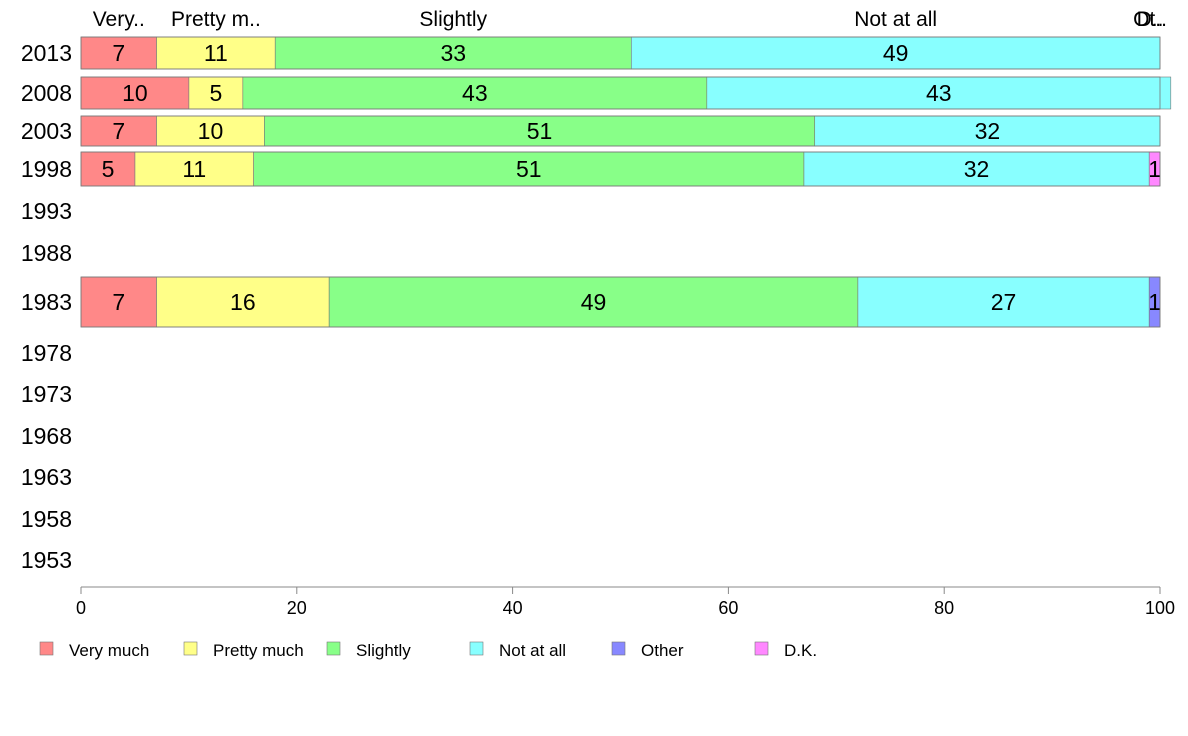 This screenshot has width=1188, height=736. What do you see at coordinates (46, 211) in the screenshot?
I see `year-label-1993: 1993` at bounding box center [46, 211].